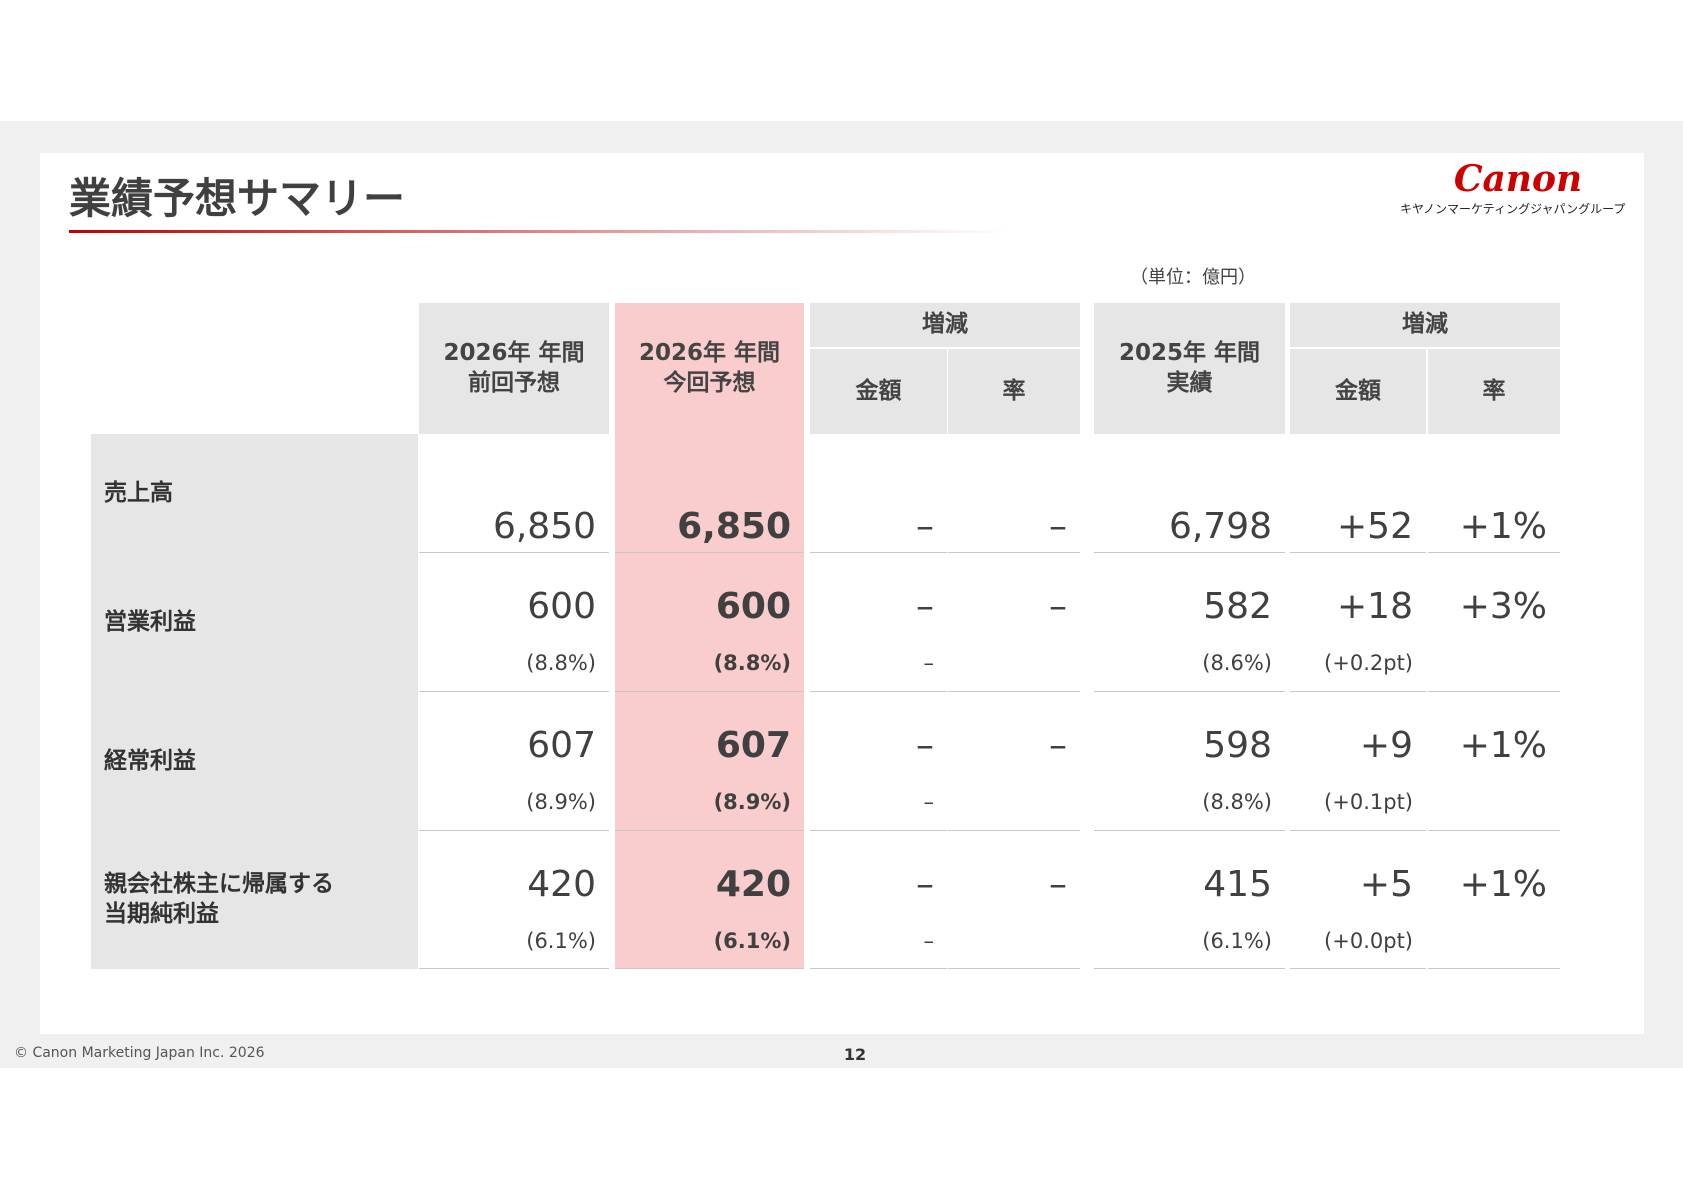 The image size is (1683, 1190). I want to click on header-line: 前回予想, so click(514, 382).